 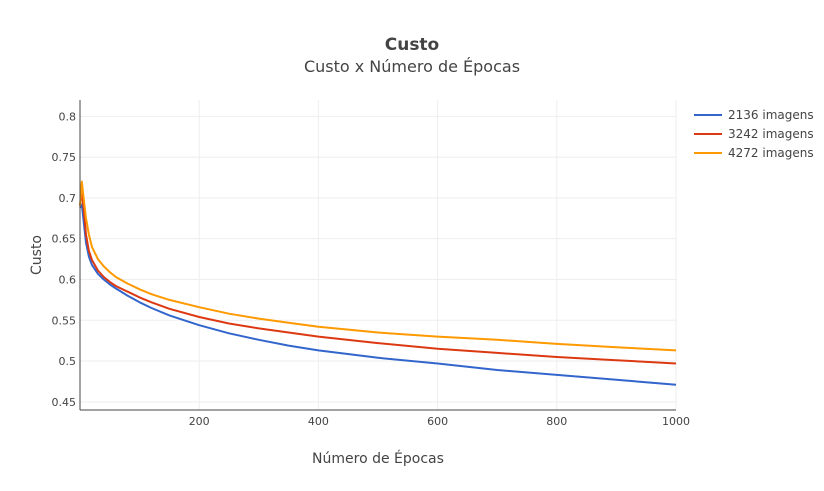 I want to click on y-tick-label: 0.7, so click(x=68, y=198).